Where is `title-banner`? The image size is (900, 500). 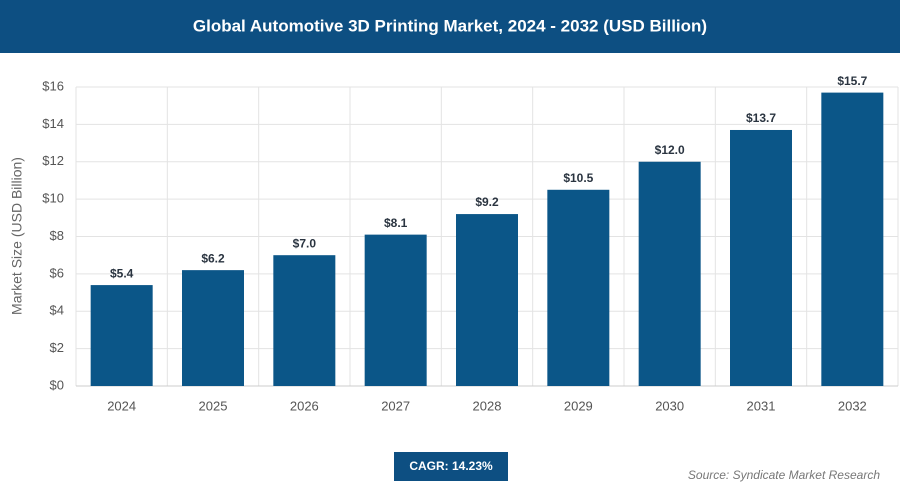
title-banner is located at coordinates (450, 26).